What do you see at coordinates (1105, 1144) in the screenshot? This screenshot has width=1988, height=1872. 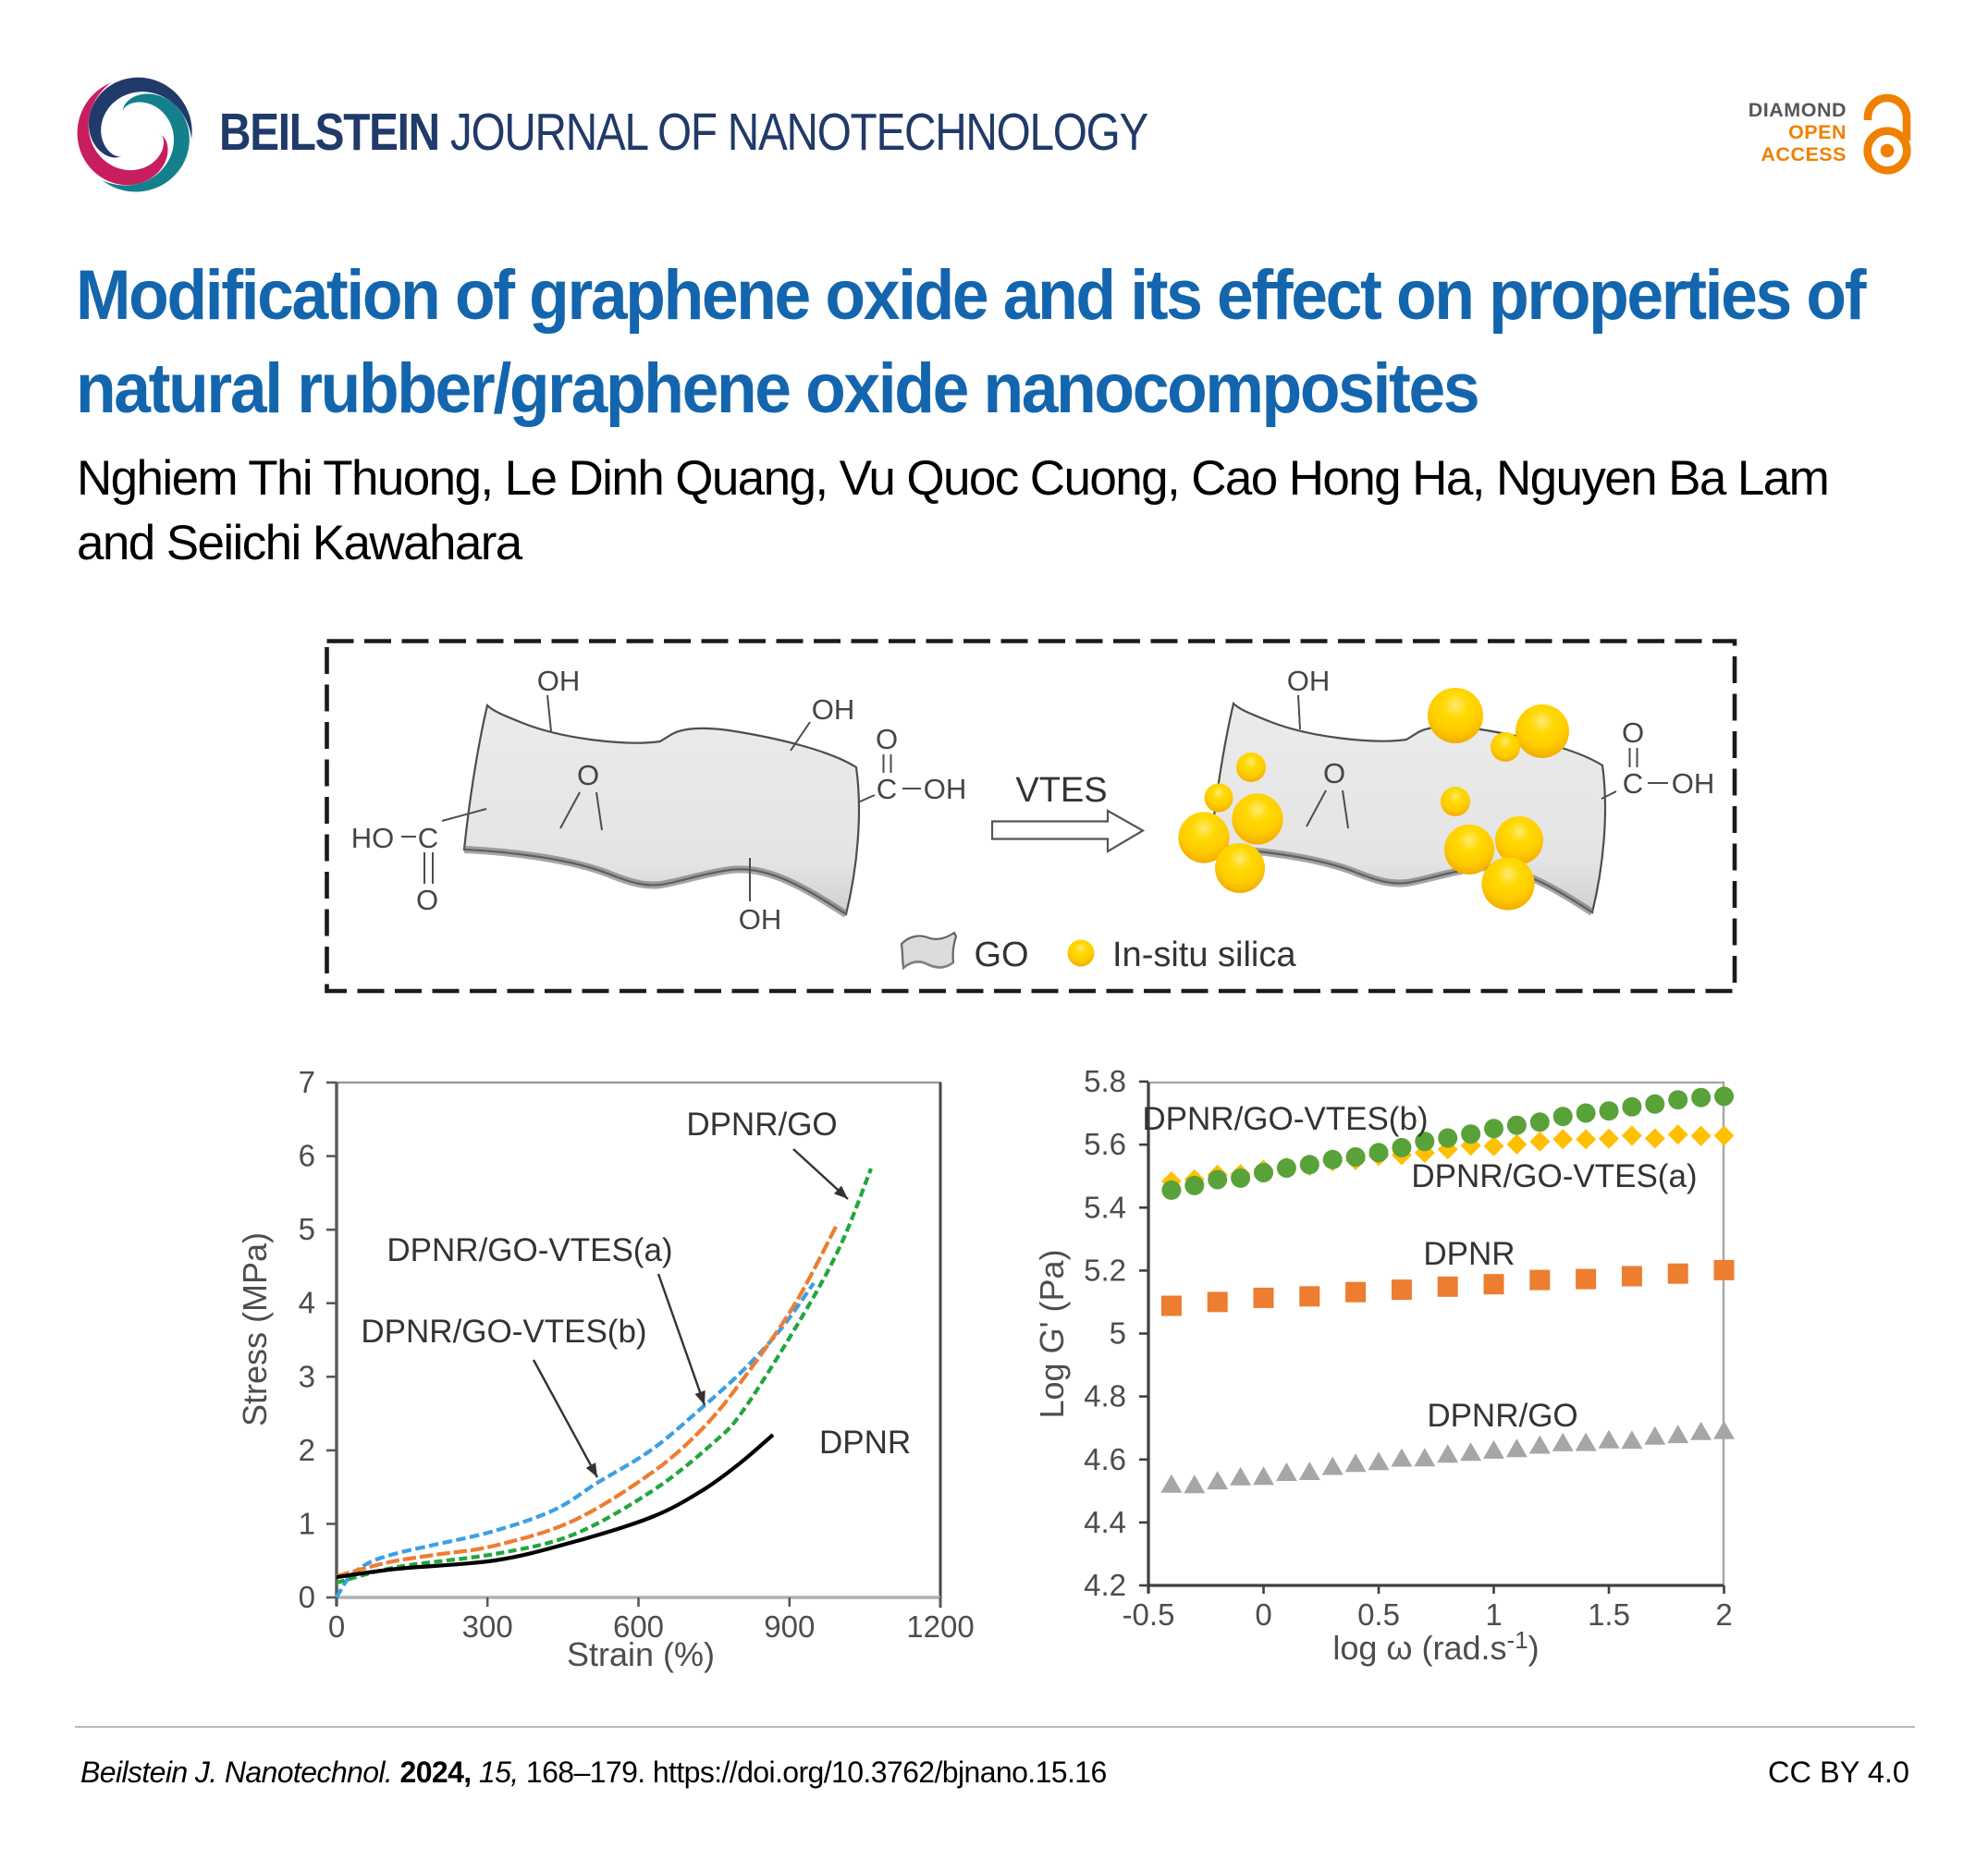 I see `svg-text: 5.6` at bounding box center [1105, 1144].